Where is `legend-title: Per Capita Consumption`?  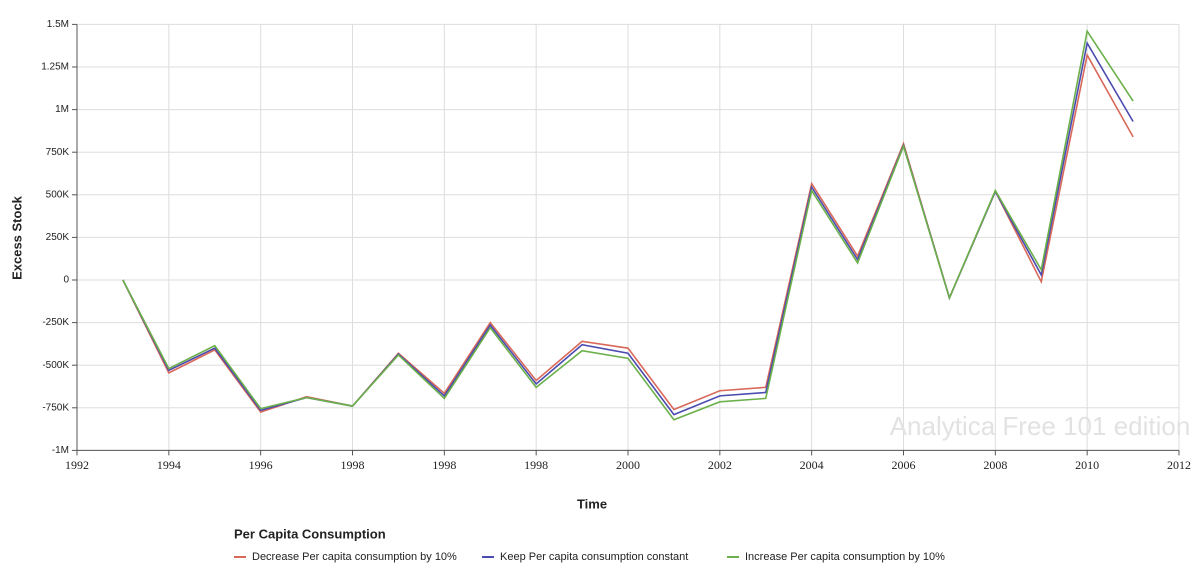 legend-title: Per Capita Consumption is located at coordinates (310, 533).